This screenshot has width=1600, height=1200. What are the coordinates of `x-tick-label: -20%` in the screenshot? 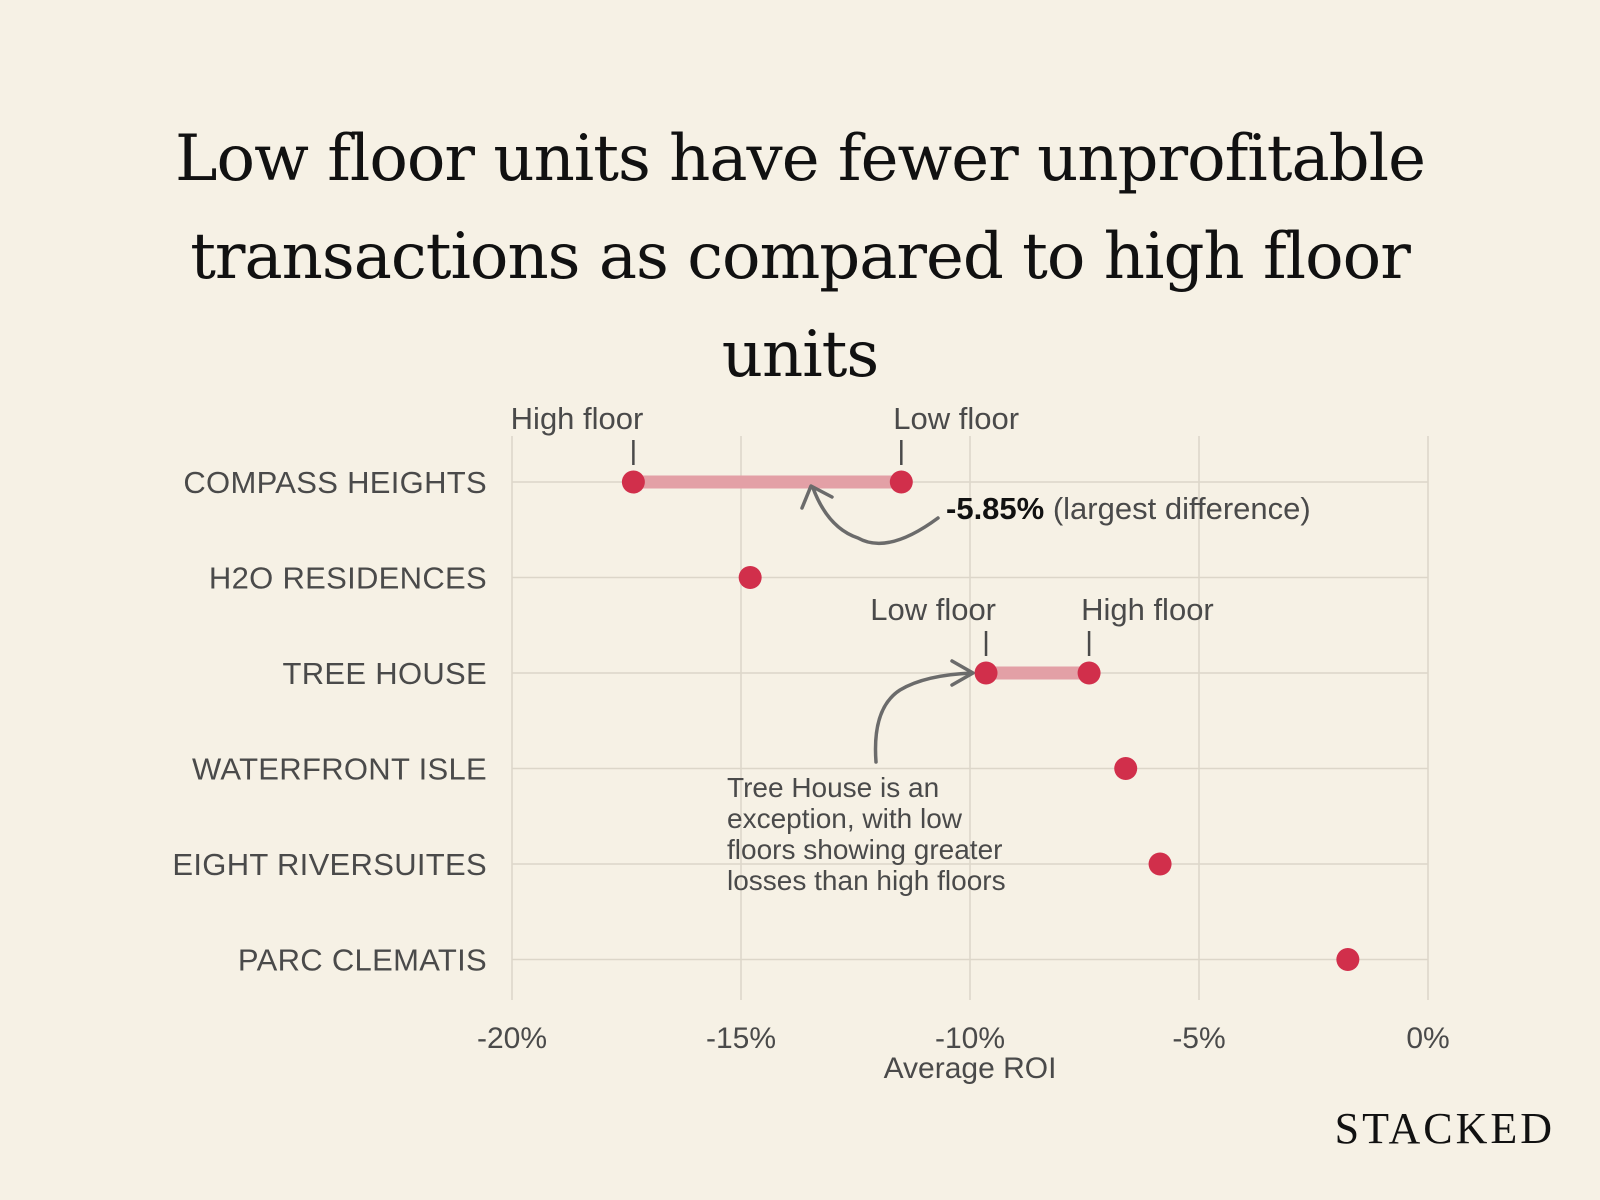 It's located at (512, 1038).